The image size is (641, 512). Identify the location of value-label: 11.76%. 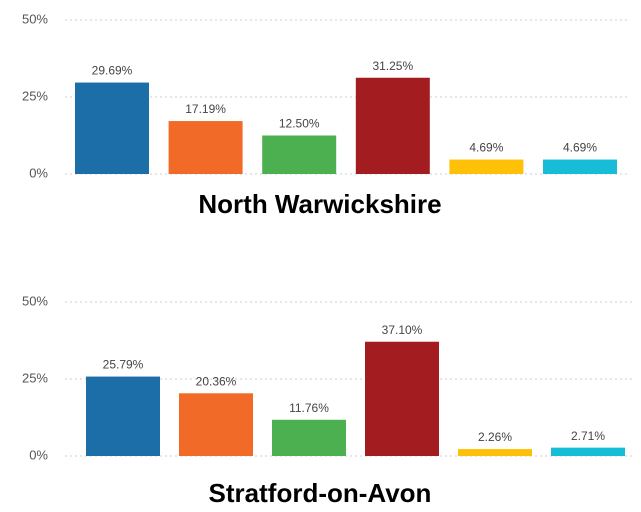
(309, 408).